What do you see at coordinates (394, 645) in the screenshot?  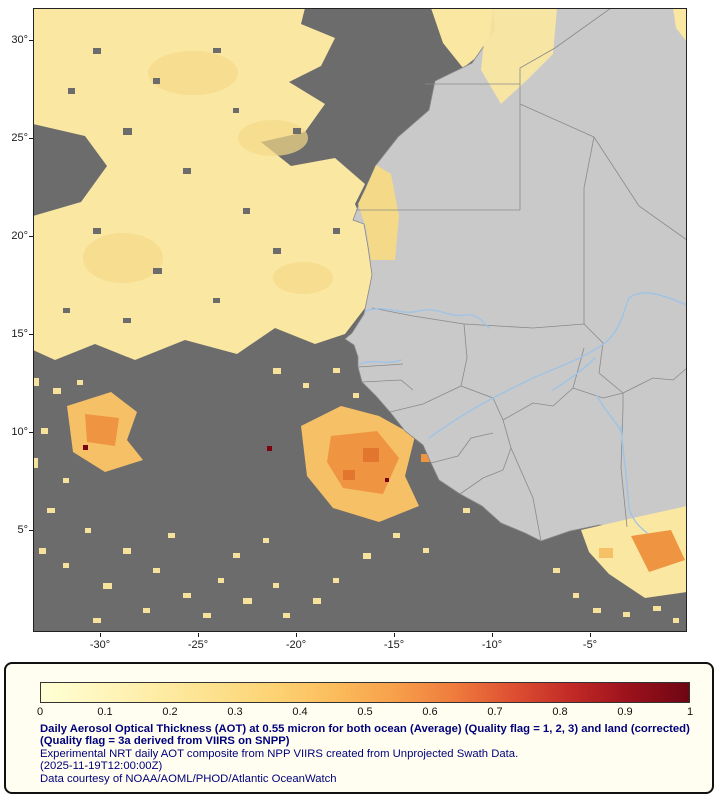 I see `lon-tick-label: -15°` at bounding box center [394, 645].